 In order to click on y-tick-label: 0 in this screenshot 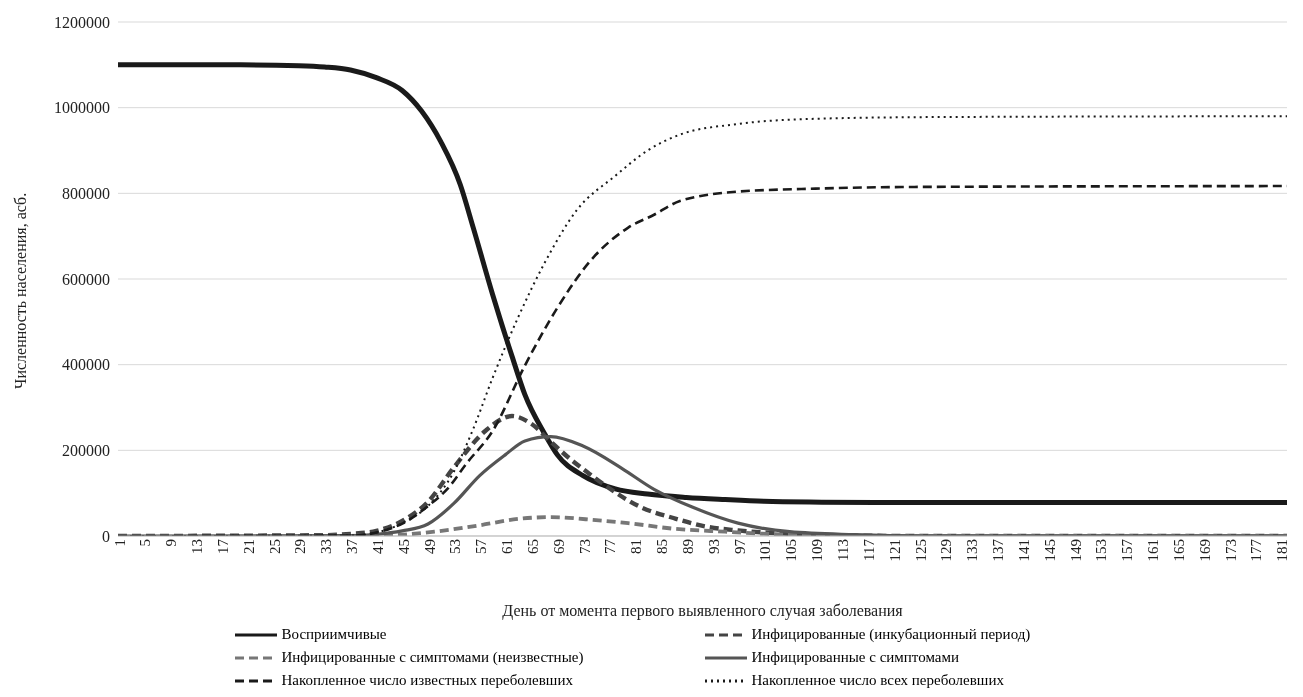, I will do `click(106, 536)`.